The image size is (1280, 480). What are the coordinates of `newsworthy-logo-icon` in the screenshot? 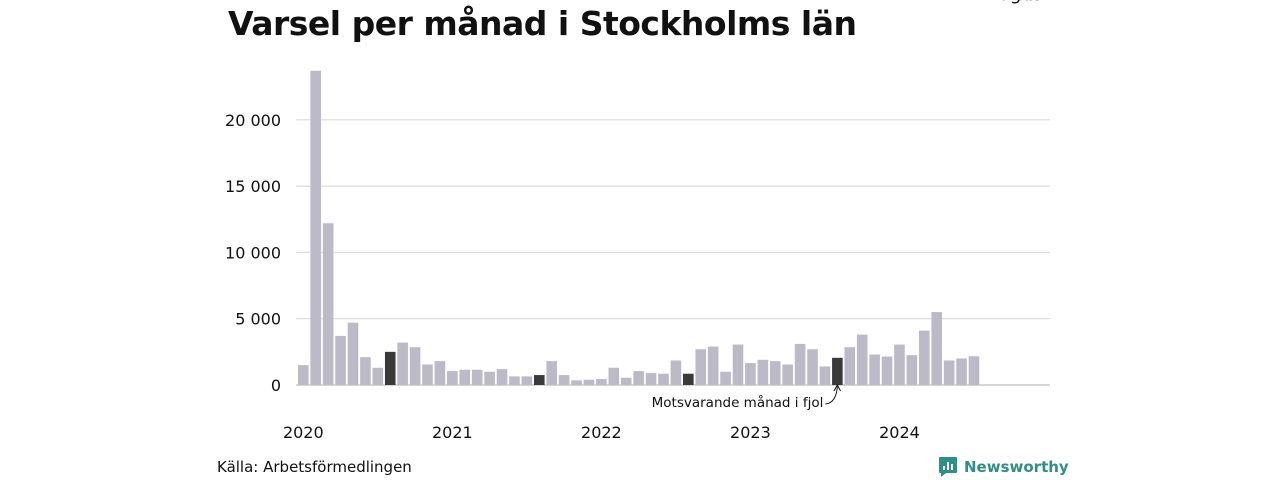 It's located at (948, 467).